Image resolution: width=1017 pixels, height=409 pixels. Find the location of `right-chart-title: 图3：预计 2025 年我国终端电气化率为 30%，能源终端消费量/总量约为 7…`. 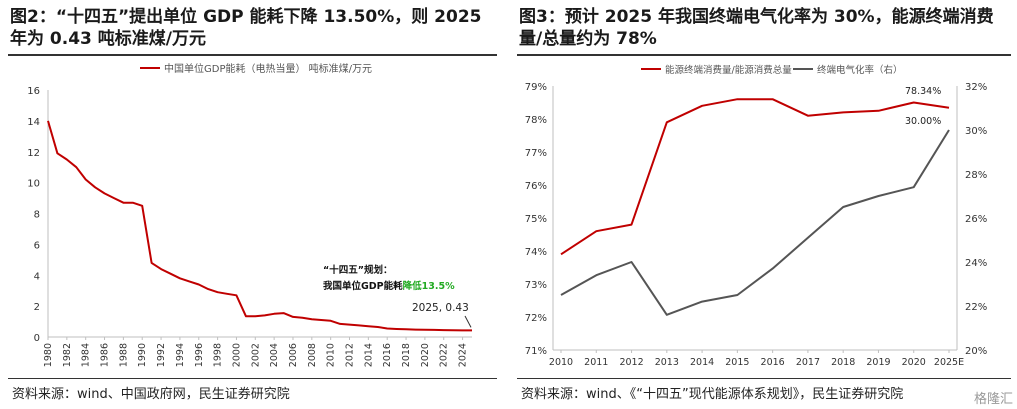

right-chart-title: 图3：预计 2025 年我国终端电气化率为 30%，能源终端消费量/总量约为 7… is located at coordinates (756, 28).